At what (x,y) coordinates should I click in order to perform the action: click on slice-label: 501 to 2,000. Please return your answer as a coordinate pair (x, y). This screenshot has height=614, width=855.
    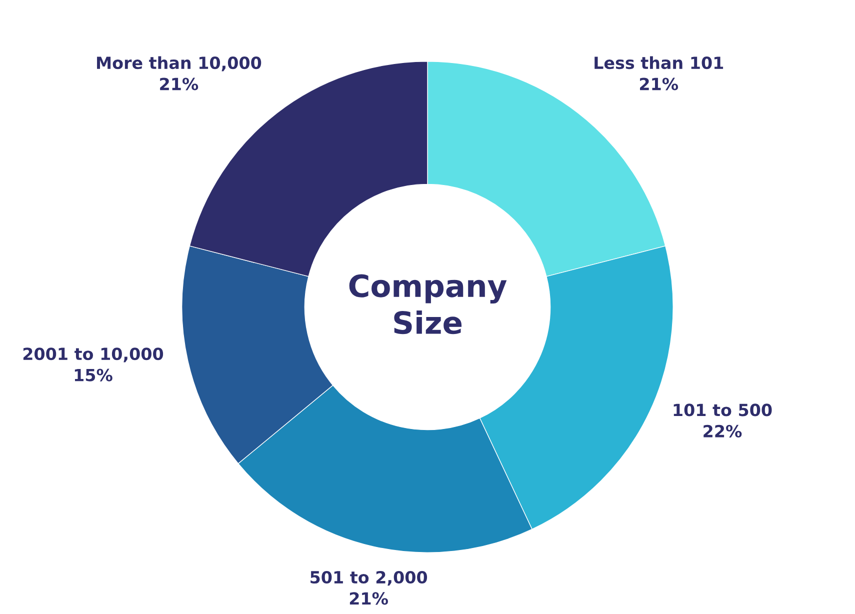
    Looking at the image, I should click on (369, 578).